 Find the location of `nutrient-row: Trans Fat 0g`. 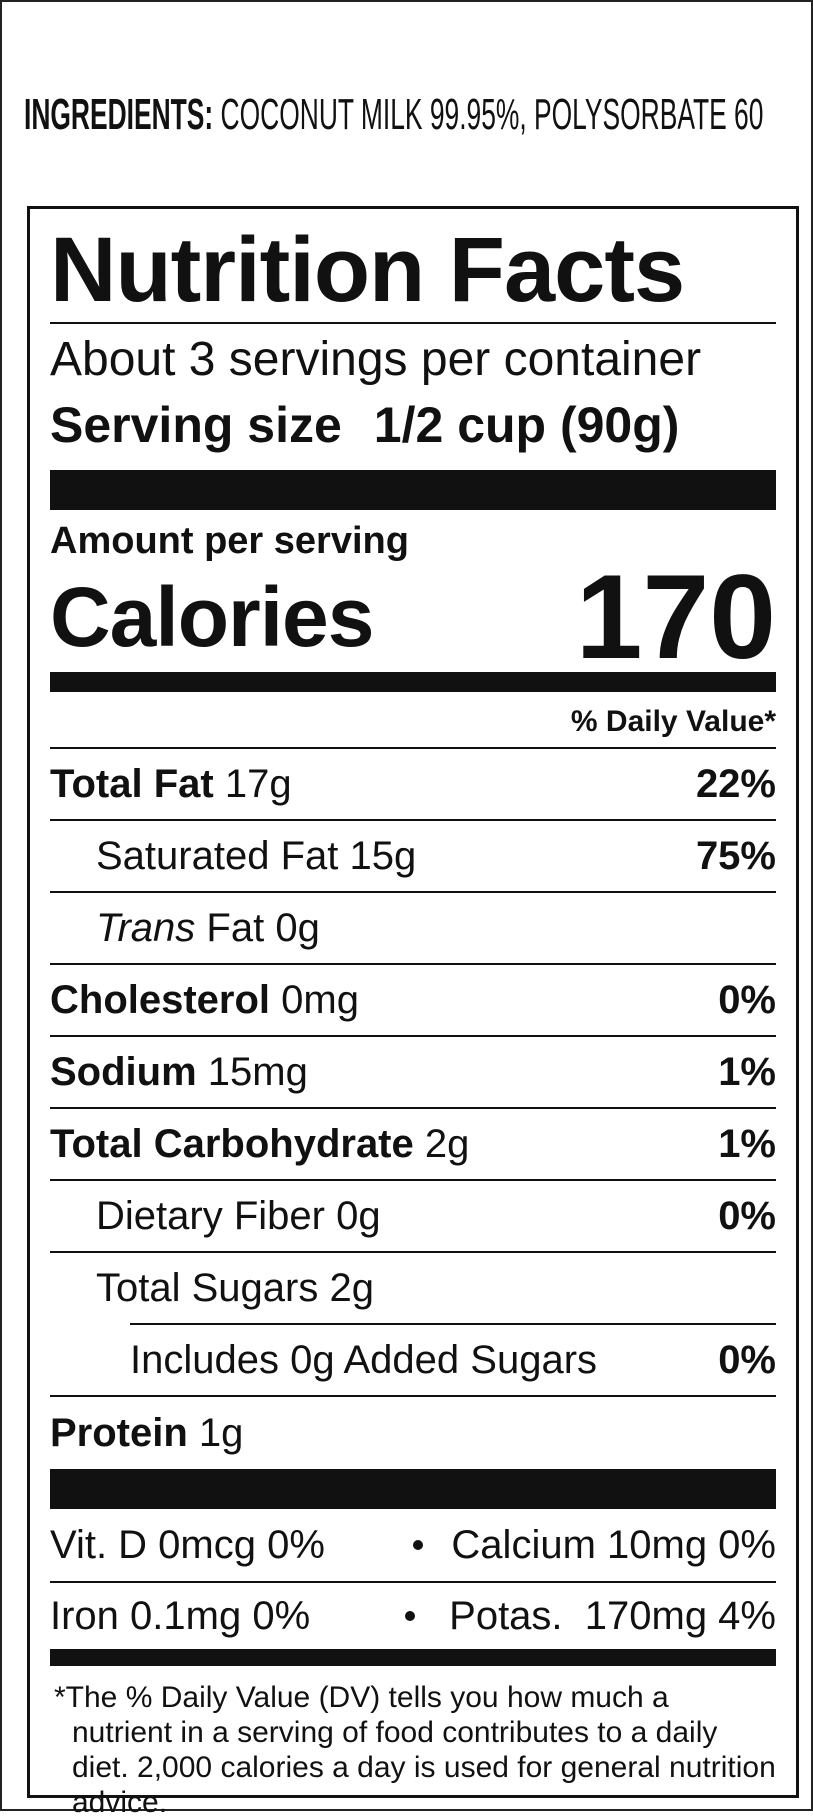

nutrient-row: Trans Fat 0g is located at coordinates (413, 929).